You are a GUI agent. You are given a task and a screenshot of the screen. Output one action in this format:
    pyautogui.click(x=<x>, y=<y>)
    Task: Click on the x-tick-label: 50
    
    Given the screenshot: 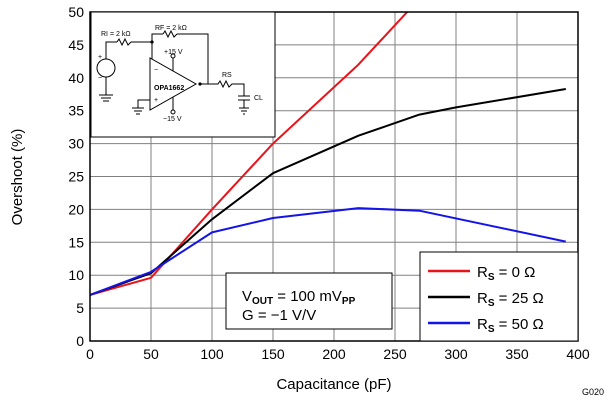 What is the action you would take?
    pyautogui.click(x=151, y=354)
    